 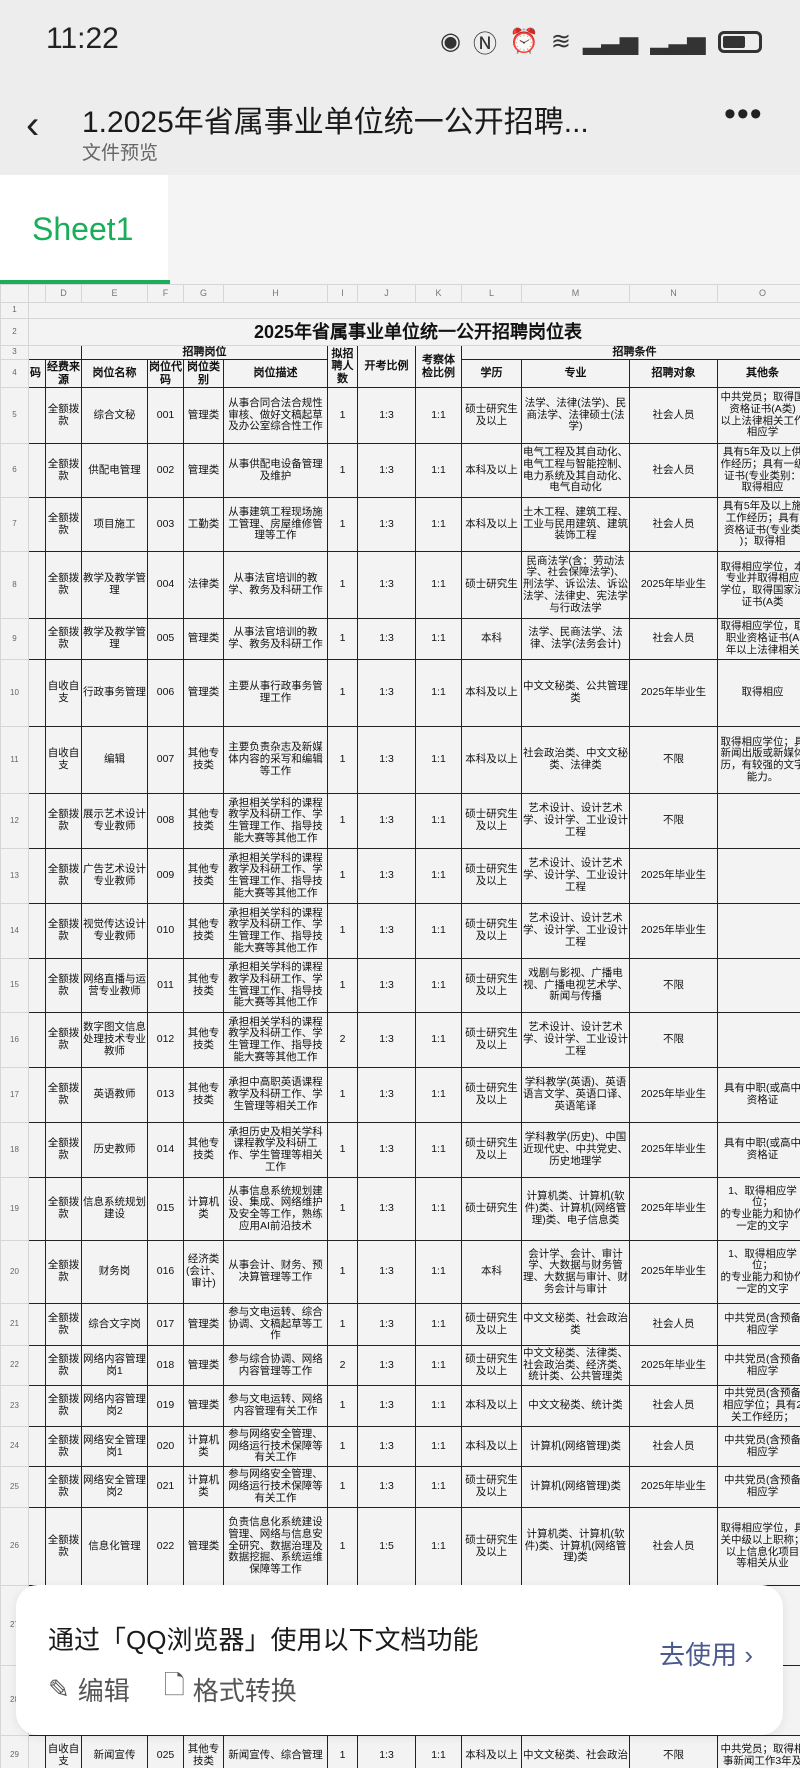 What do you see at coordinates (203, 373) in the screenshot?
I see `header-position-type: 岗位类别` at bounding box center [203, 373].